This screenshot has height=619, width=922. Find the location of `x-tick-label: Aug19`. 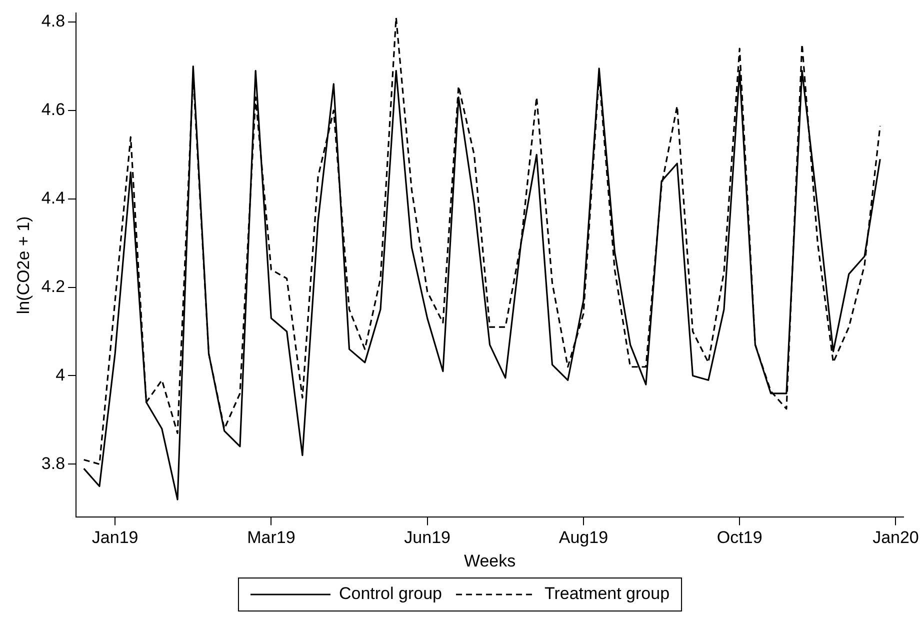

x-tick-label: Aug19 is located at coordinates (583, 538).